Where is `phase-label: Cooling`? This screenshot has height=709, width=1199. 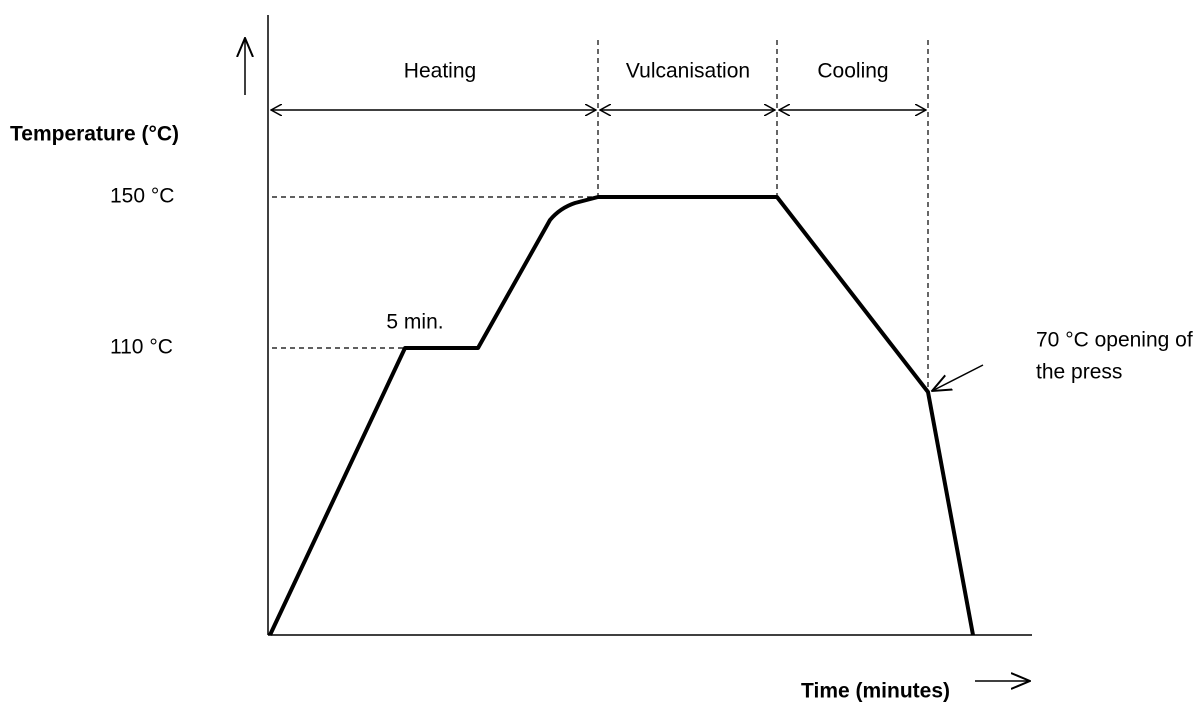 phase-label: Cooling is located at coordinates (852, 71).